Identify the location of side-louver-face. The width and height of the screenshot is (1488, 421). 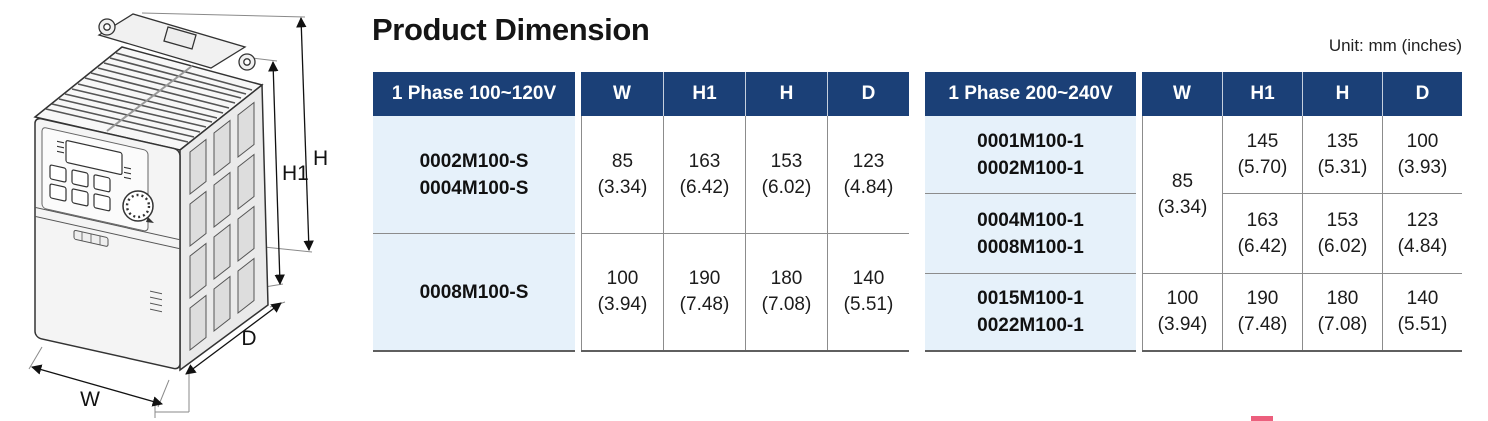
(224, 227).